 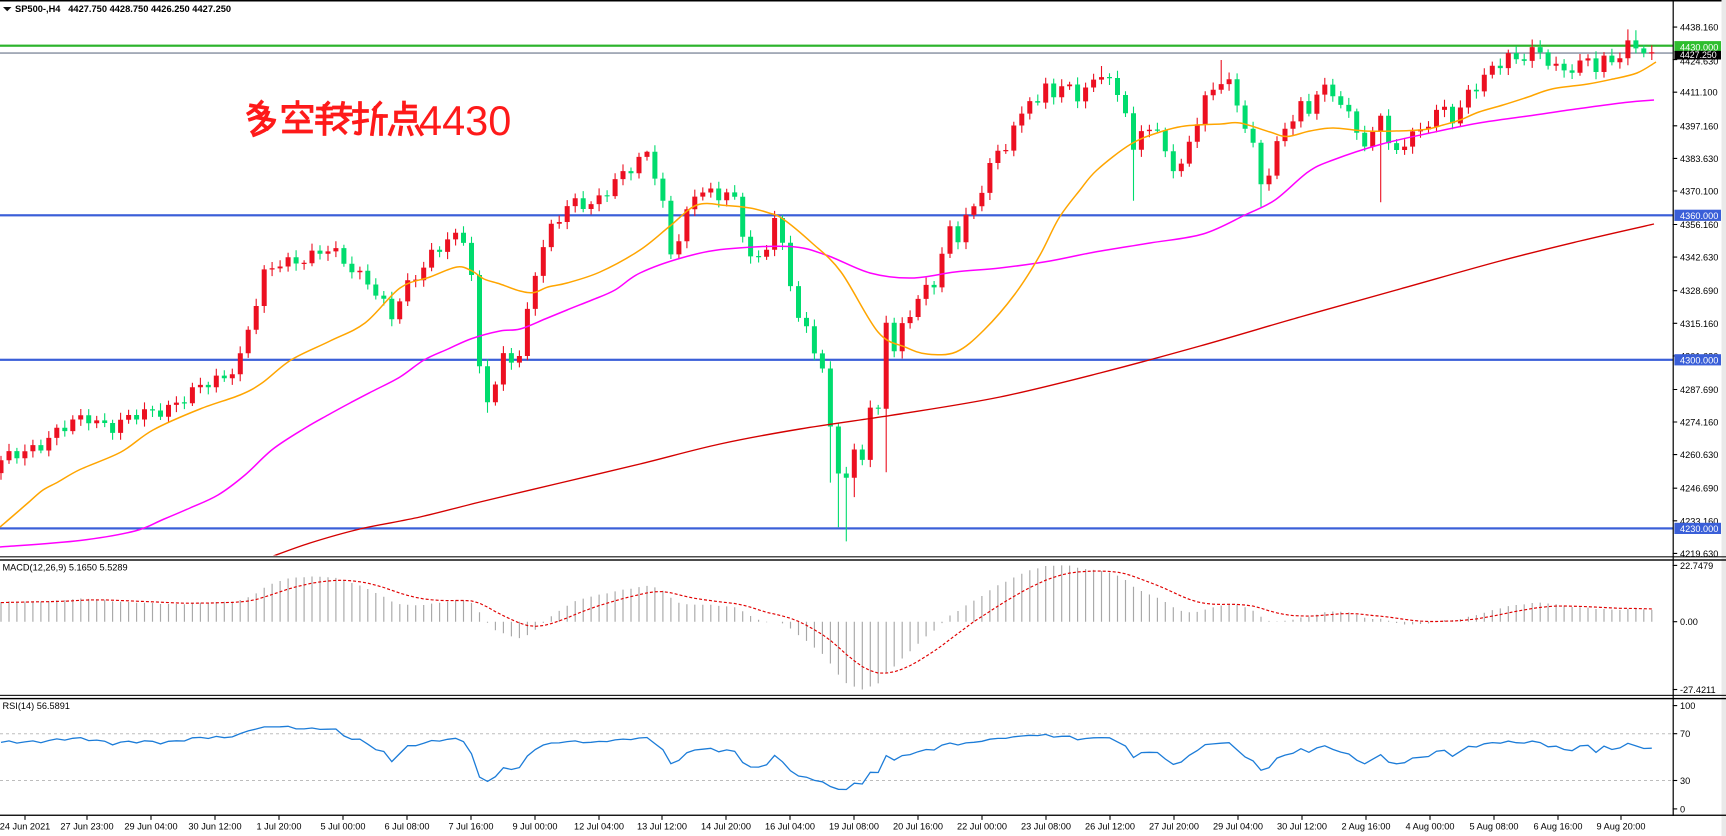 What do you see at coordinates (599, 827) in the screenshot?
I see `svg-text: 12 Jul 04:00` at bounding box center [599, 827].